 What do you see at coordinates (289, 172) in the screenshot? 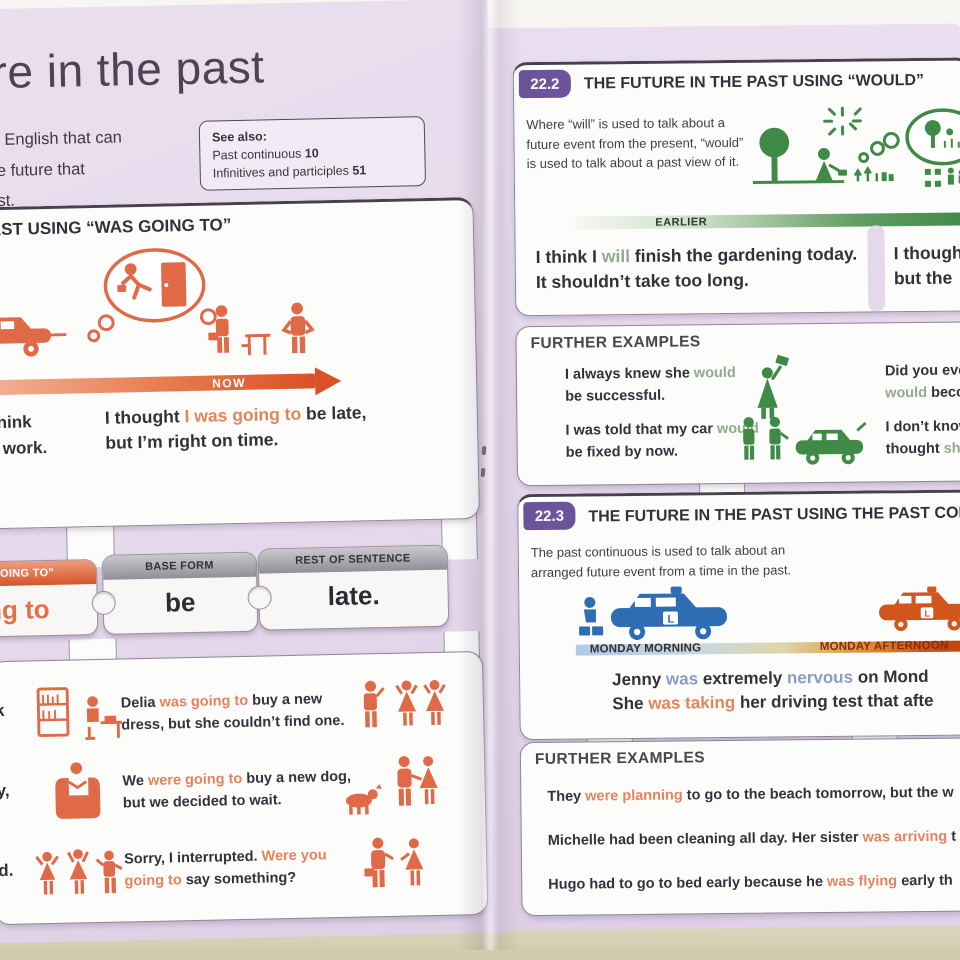
I see `see-also-ref: Infinitives and participles 51` at bounding box center [289, 172].